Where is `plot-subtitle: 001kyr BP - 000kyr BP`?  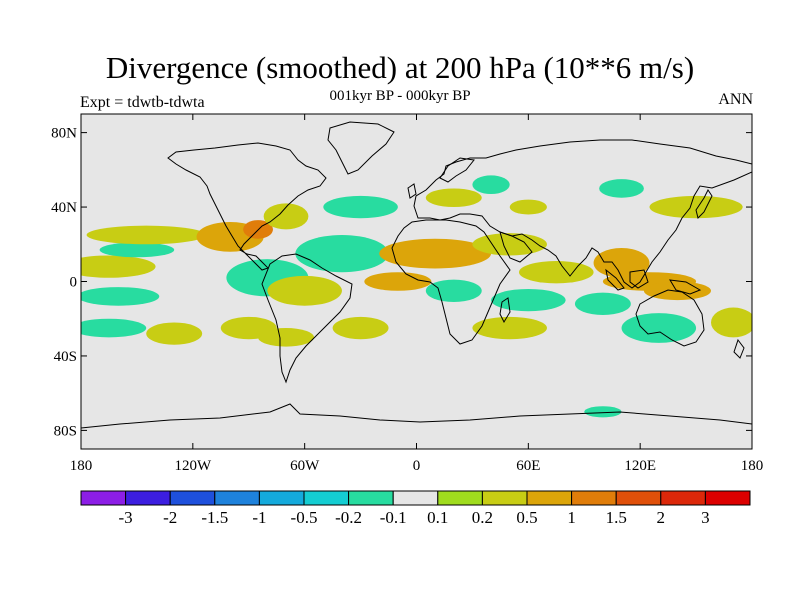 plot-subtitle: 001kyr BP - 000kyr BP is located at coordinates (400, 96).